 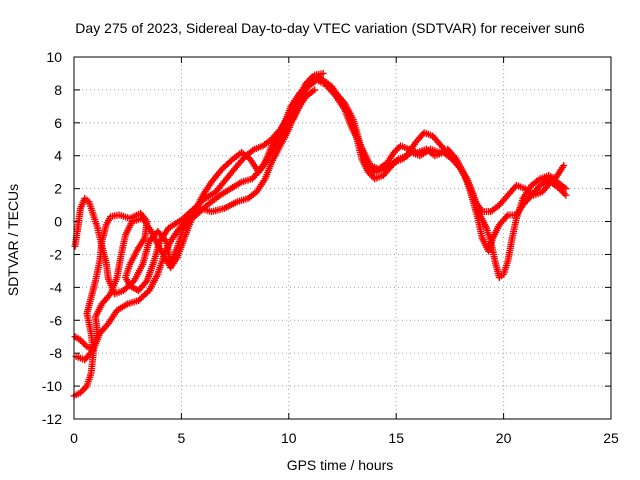 I want to click on y-tick-label: -4, so click(x=56, y=287).